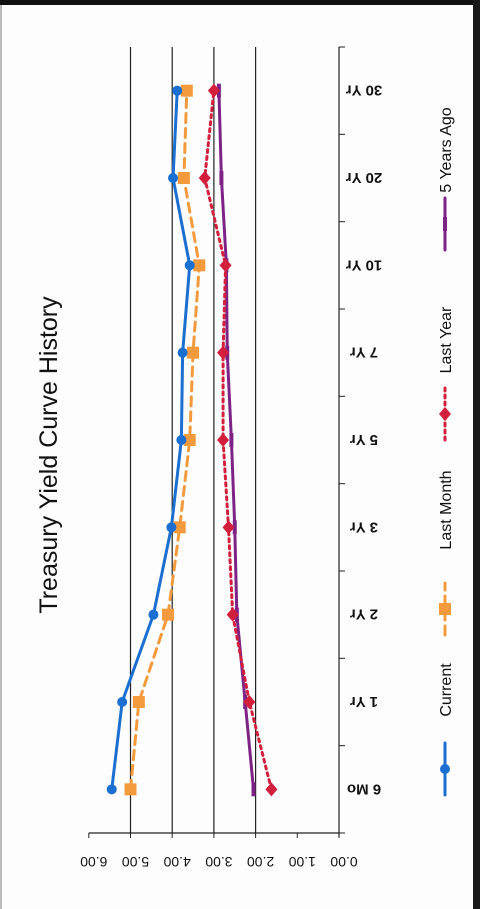  I want to click on series-last-month, so click(165, 440).